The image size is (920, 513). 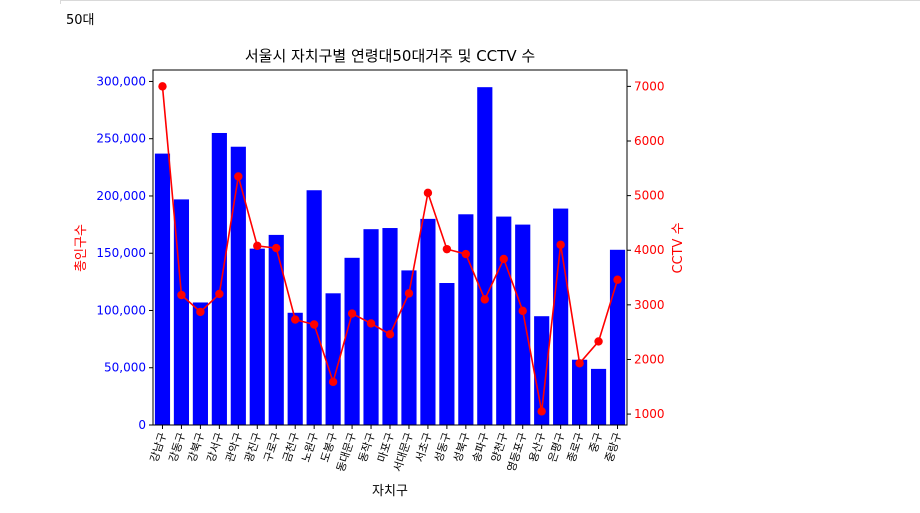 What do you see at coordinates (614, 447) in the screenshot?
I see `x-tick-label: 중랑구` at bounding box center [614, 447].